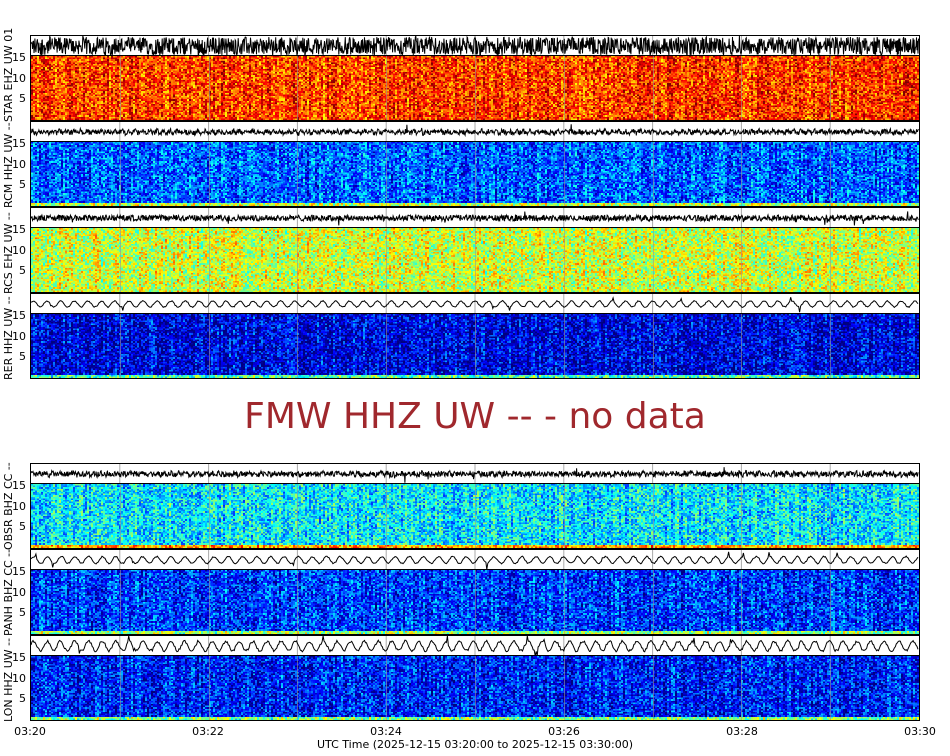 This screenshot has height=756, width=950. I want to click on station-label: PANH BHZ CC --, so click(8, 592).